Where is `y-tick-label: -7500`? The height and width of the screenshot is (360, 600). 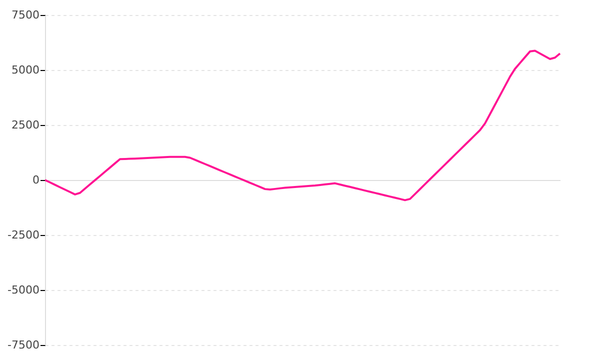 y-tick-label: -7500 is located at coordinates (24, 345).